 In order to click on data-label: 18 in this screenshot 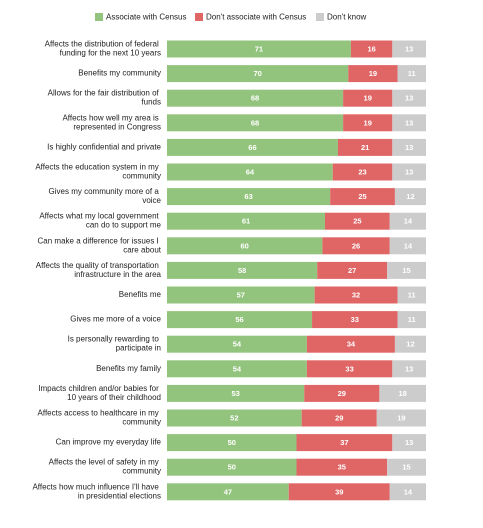, I will do `click(403, 393)`.